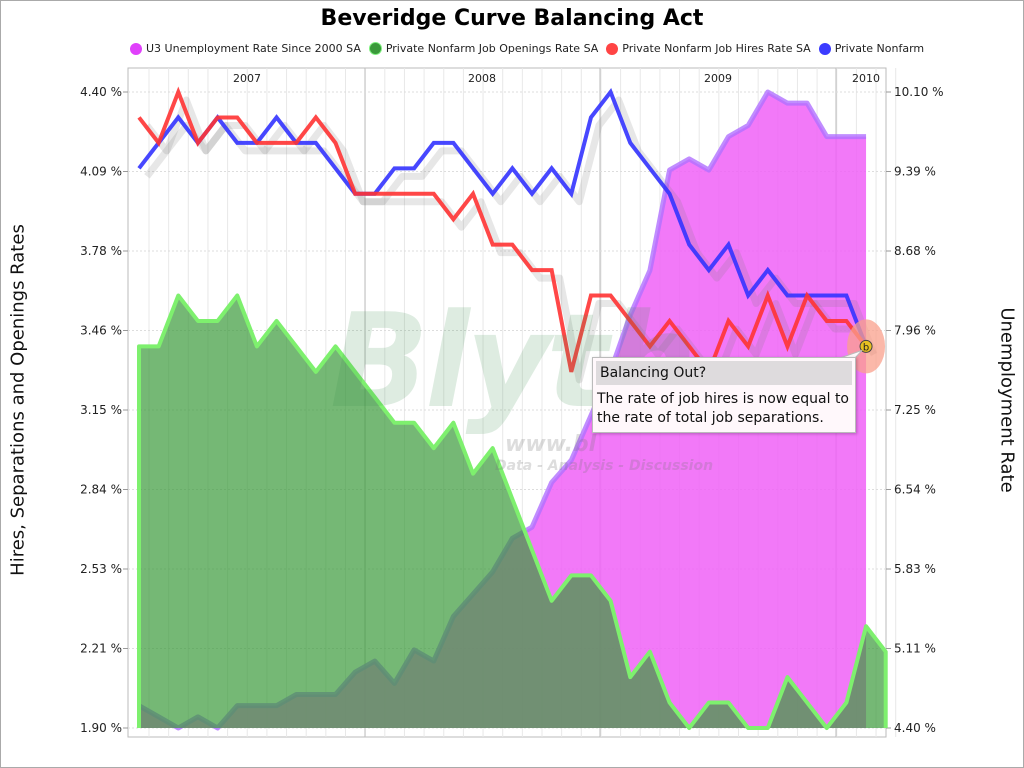  I want to click on y-tick-label-left: 2.53 %, so click(101, 569).